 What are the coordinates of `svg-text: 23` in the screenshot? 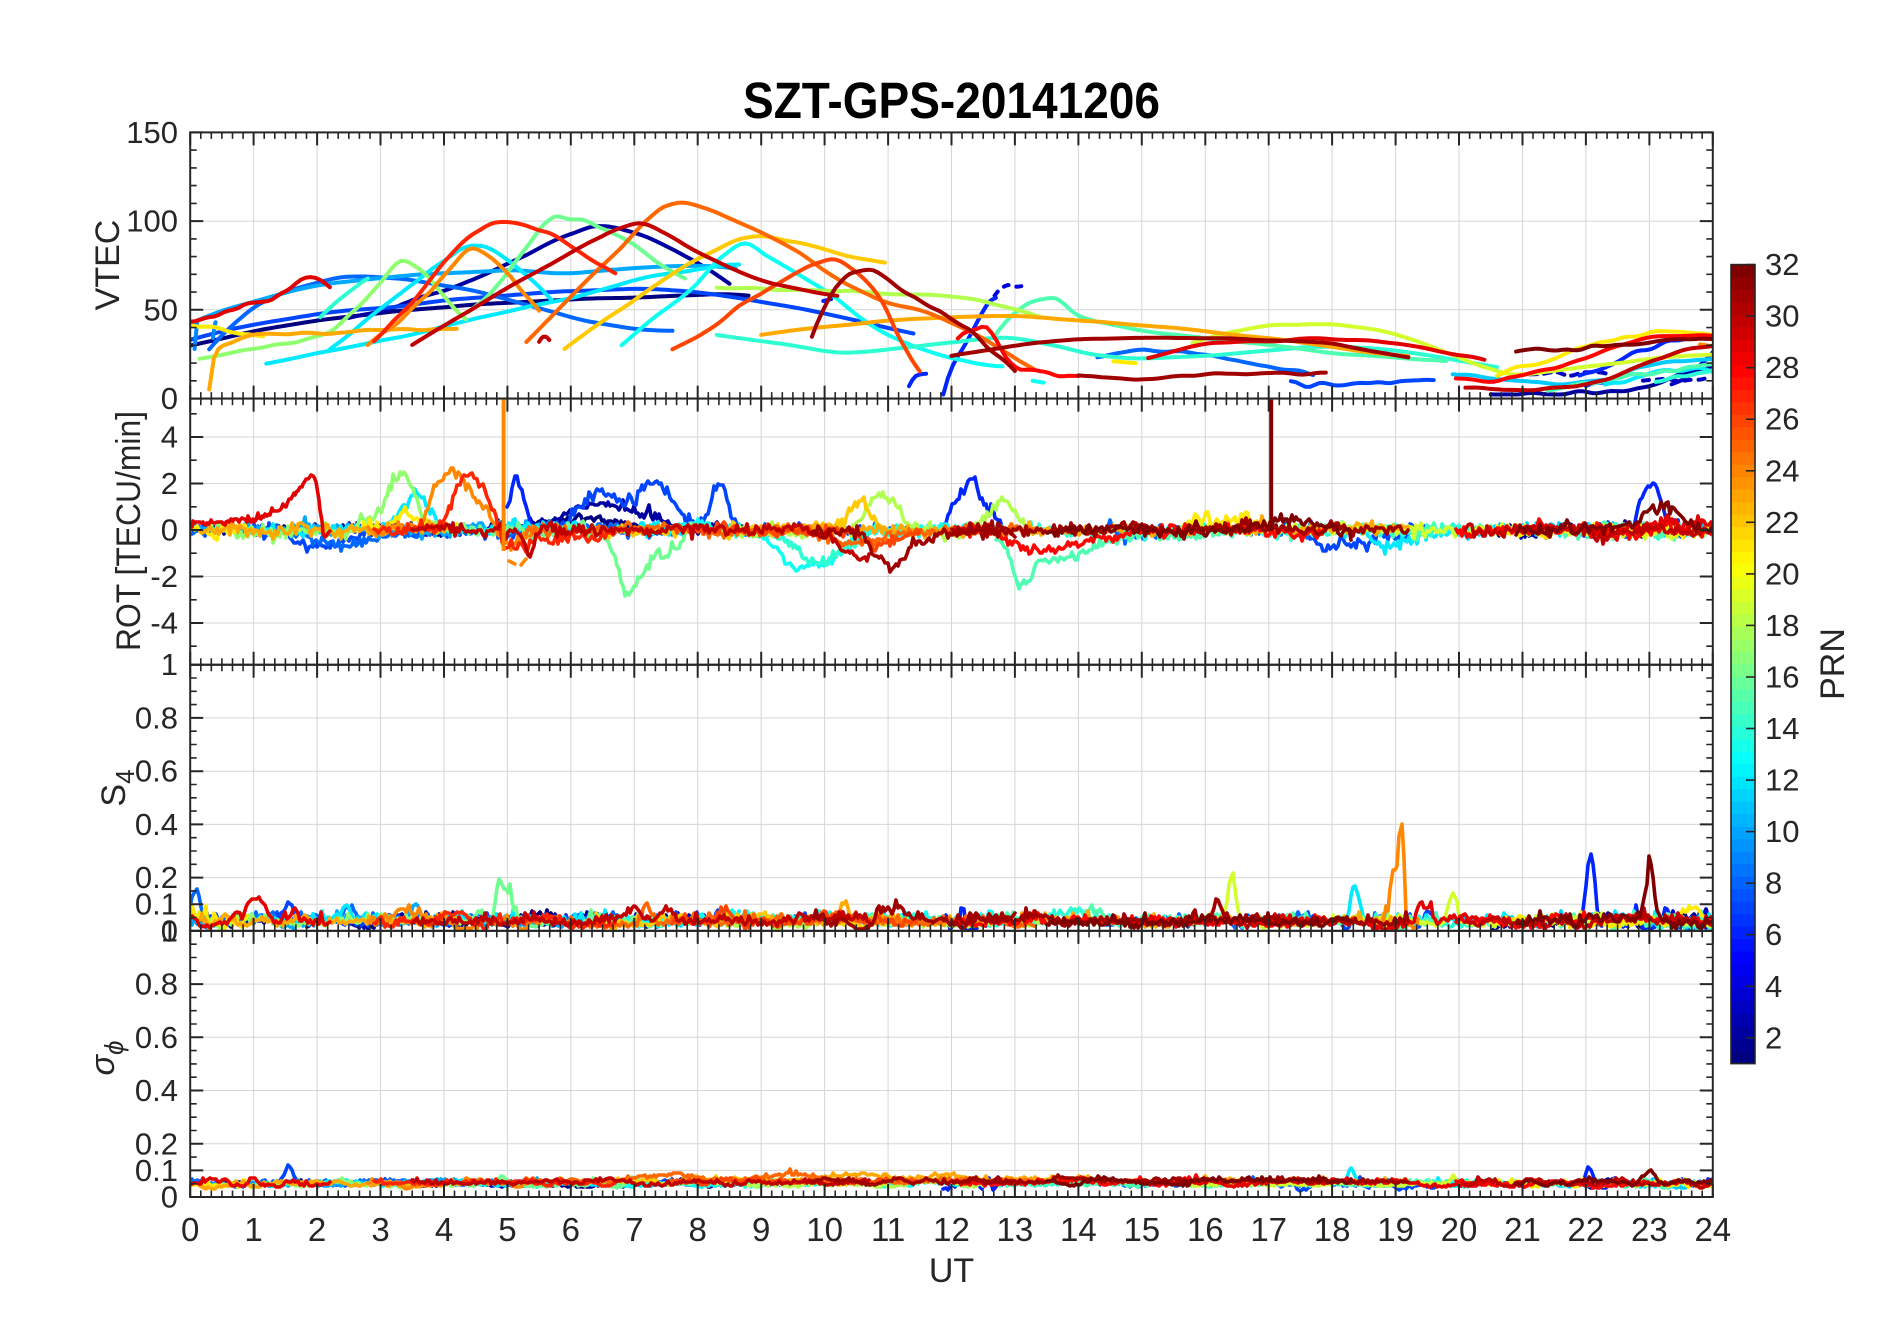 It's located at (1649, 1229).